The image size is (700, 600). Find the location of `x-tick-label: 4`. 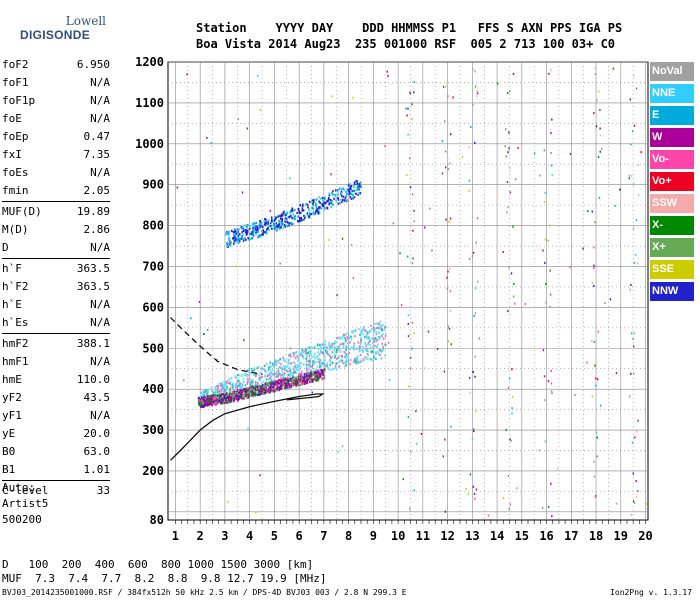

x-tick-label: 4 is located at coordinates (249, 536).